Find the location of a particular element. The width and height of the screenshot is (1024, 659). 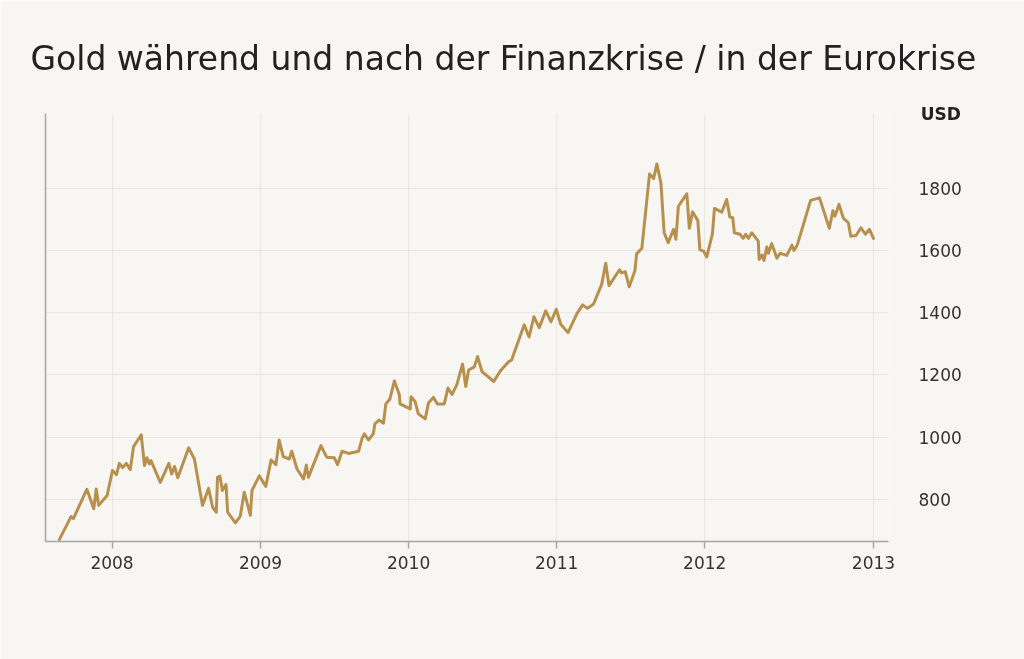

x-tick-label: 2009 is located at coordinates (260, 562).